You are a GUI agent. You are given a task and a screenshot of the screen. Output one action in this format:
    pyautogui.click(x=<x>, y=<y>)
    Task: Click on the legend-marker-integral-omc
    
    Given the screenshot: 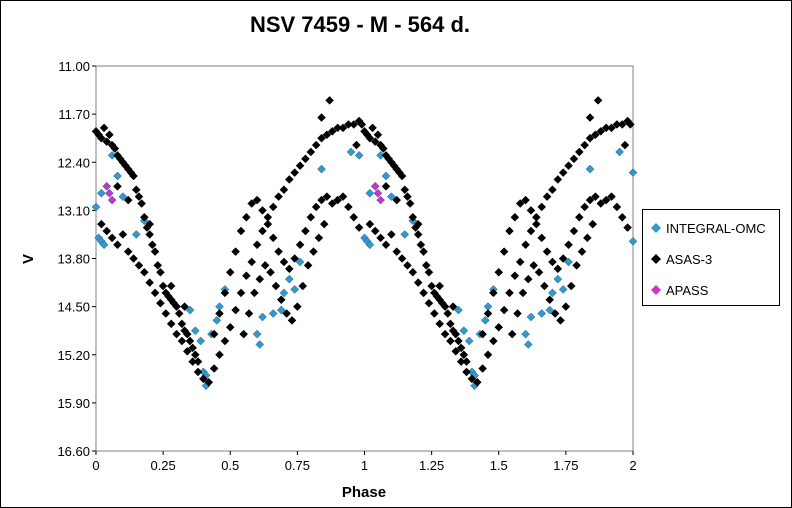 What is the action you would take?
    pyautogui.click(x=656, y=228)
    